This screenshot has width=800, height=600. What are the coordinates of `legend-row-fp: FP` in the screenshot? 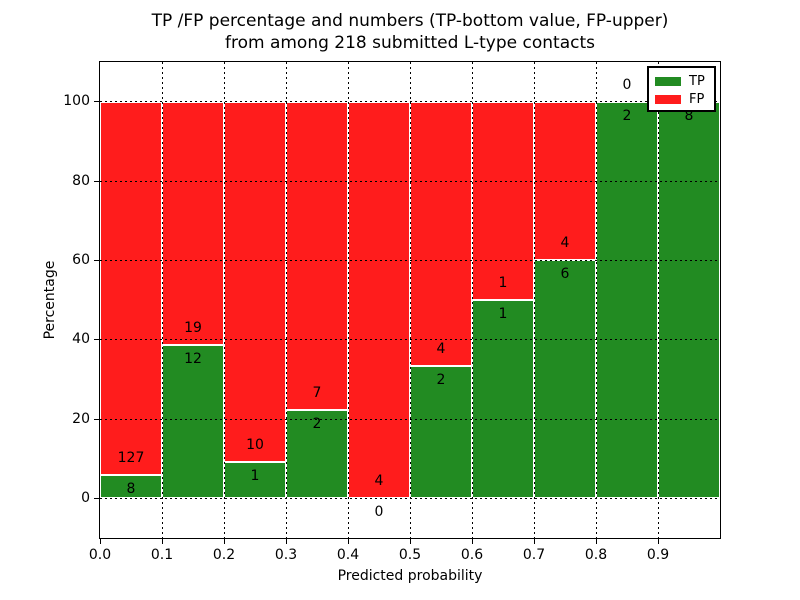 It's located at (684, 99).